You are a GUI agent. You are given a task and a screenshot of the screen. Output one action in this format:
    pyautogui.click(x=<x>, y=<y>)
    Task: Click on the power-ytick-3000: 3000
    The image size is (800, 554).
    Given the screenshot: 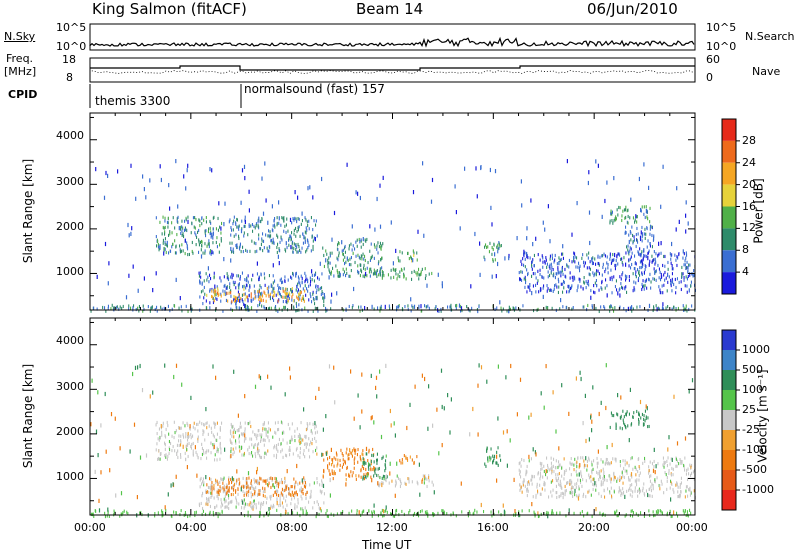 What is the action you would take?
    pyautogui.click(x=70, y=181)
    